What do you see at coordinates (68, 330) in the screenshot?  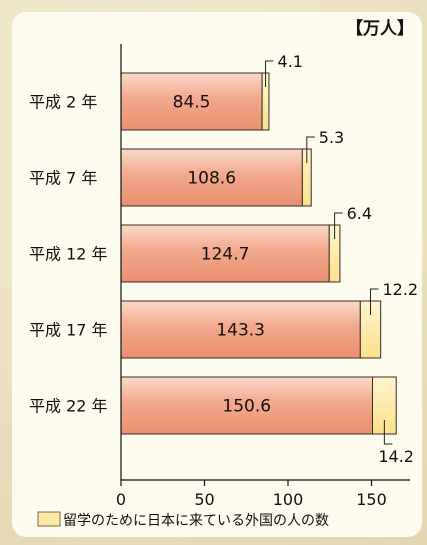 I see `category-label: 平成 17 年` at bounding box center [68, 330].